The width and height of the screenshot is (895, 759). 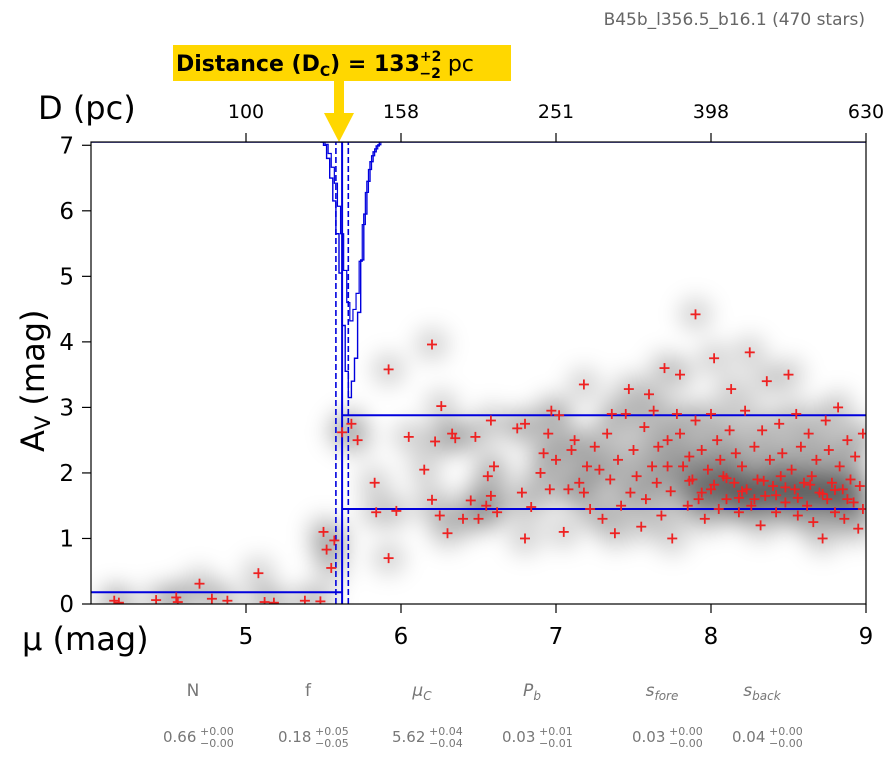 What do you see at coordinates (308, 691) in the screenshot?
I see `parameter-name: f` at bounding box center [308, 691].